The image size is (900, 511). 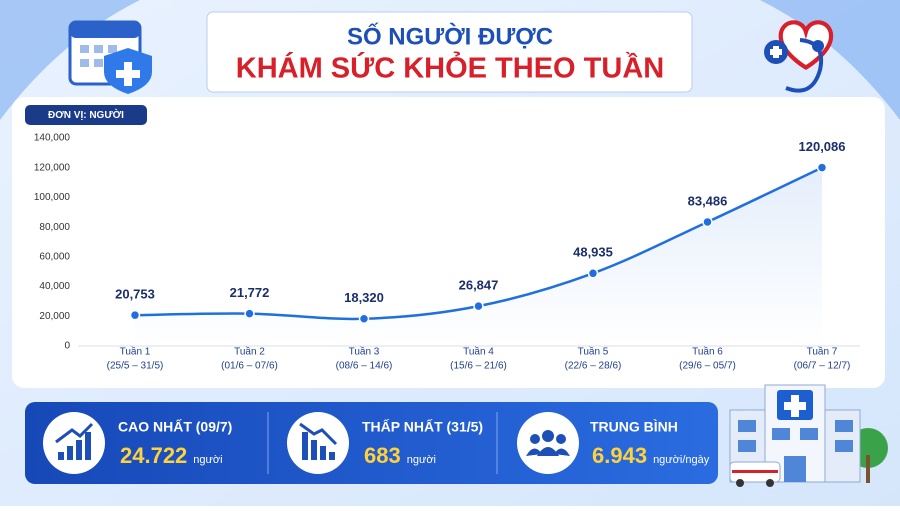 I want to click on y-axis-label: ĐƠN VỊ: NGƯỜI, so click(x=86, y=114).